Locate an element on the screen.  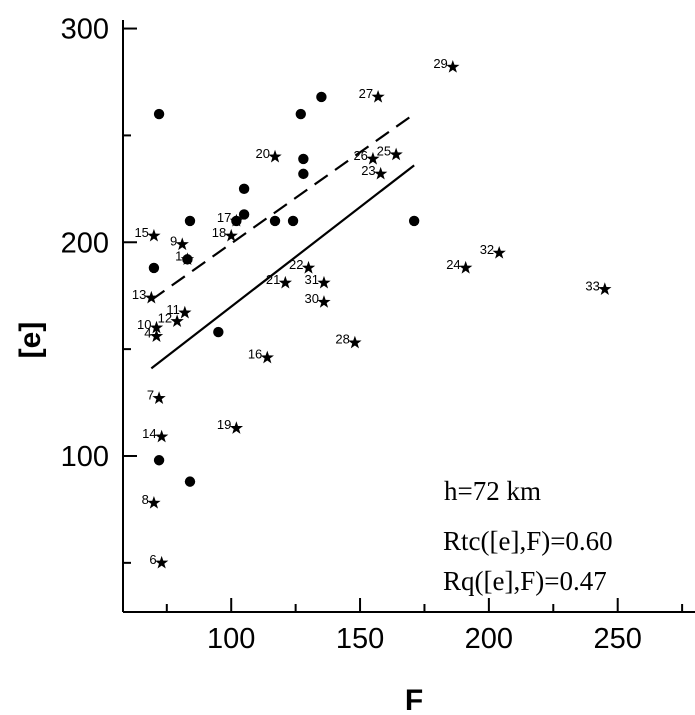
y-tick-label: 200 is located at coordinates (85, 243).